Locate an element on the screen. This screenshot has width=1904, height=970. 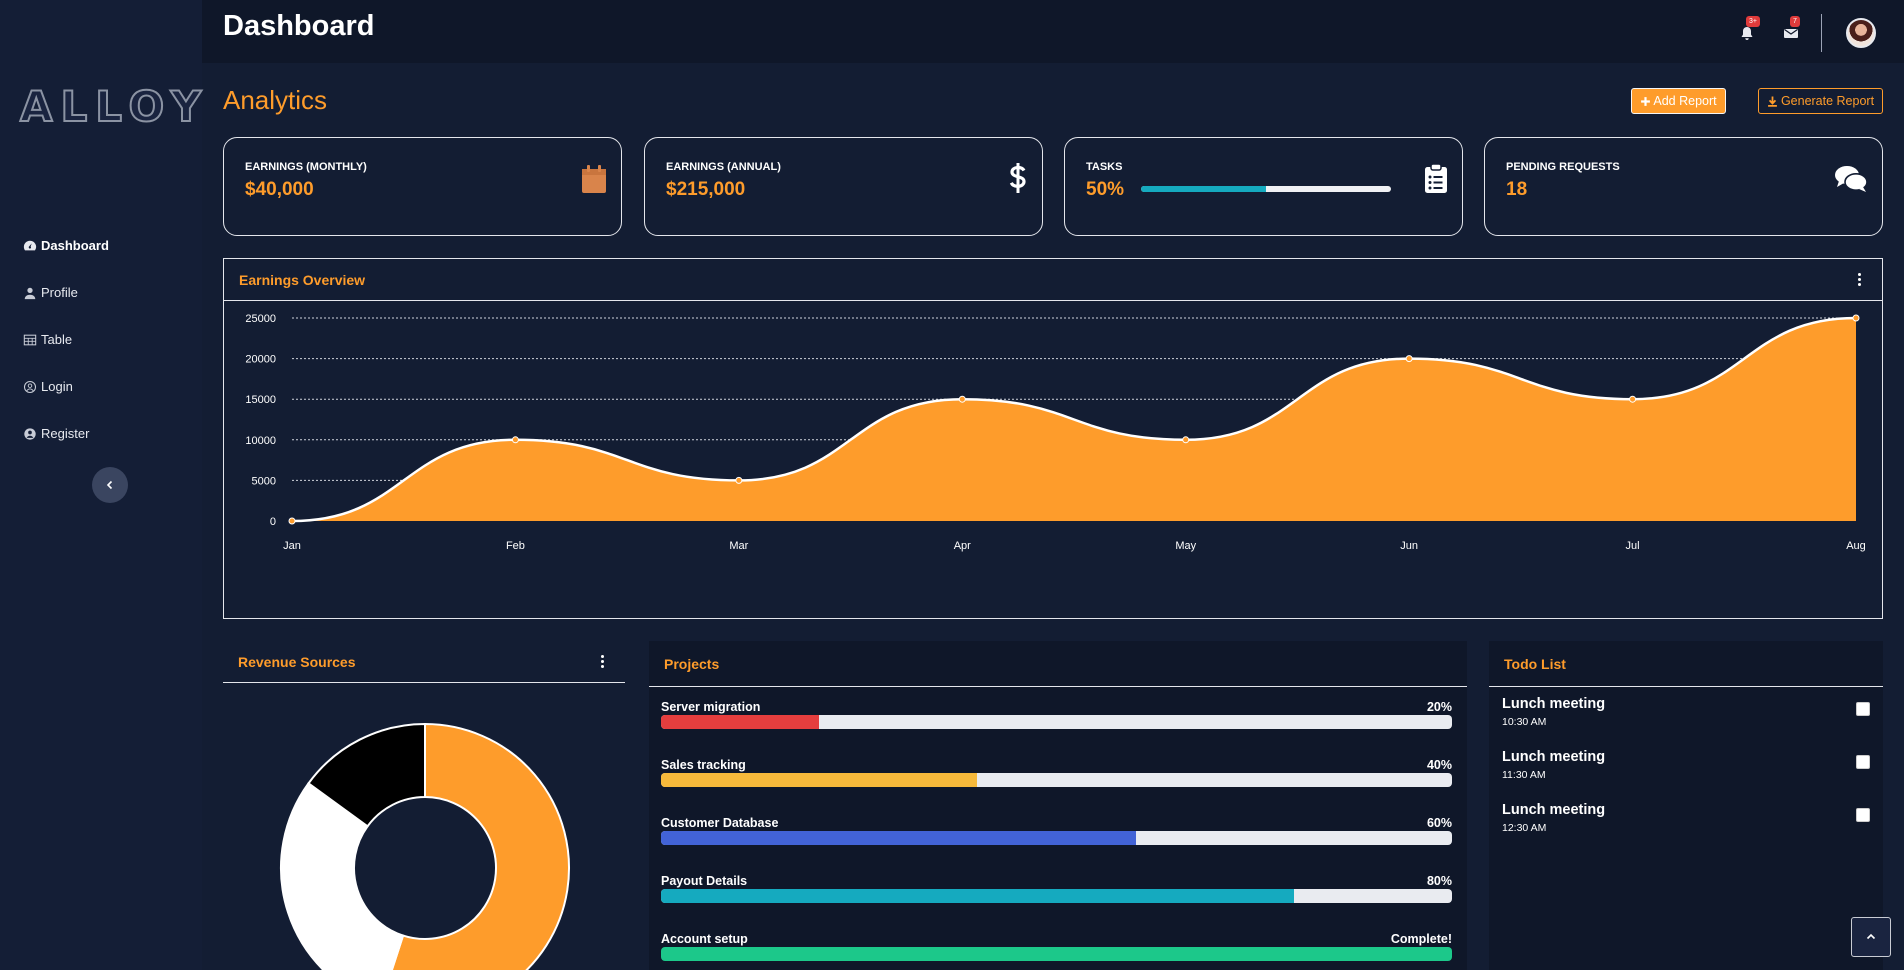
stat-label: EARNINGS (MONTHLY) is located at coordinates (306, 167).